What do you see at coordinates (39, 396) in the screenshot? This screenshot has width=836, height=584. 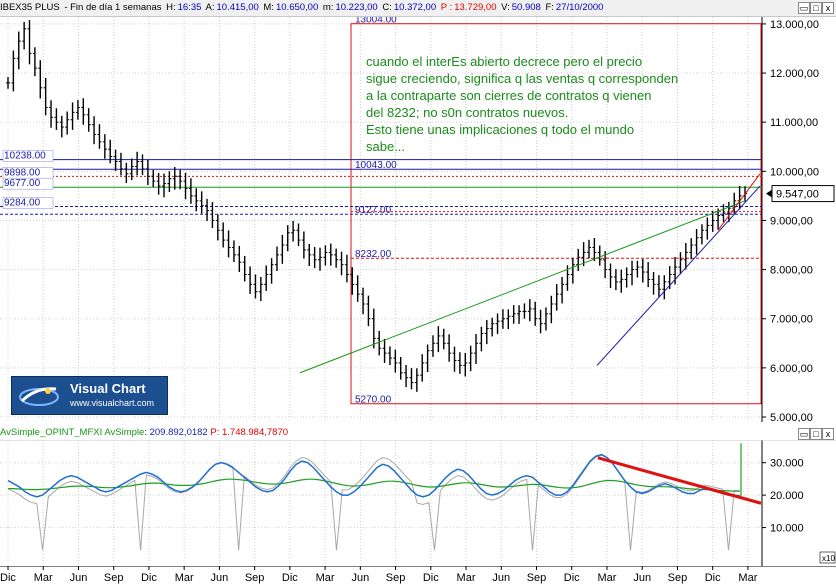 I see `logo-swoosh-icon` at bounding box center [39, 396].